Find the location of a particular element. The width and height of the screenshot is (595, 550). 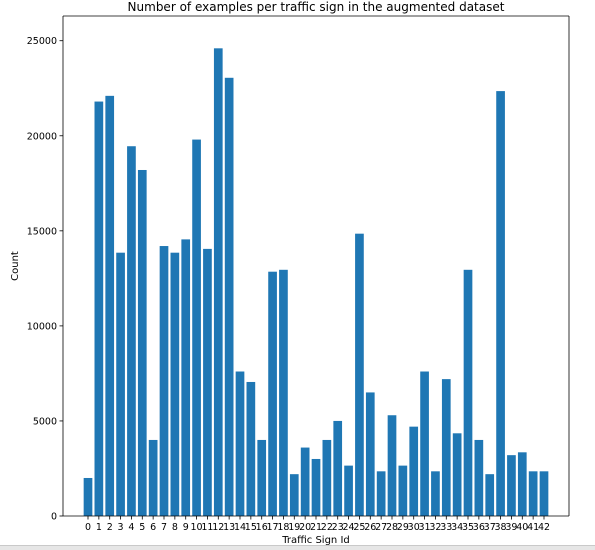

x-tick-label: 16 is located at coordinates (262, 527).